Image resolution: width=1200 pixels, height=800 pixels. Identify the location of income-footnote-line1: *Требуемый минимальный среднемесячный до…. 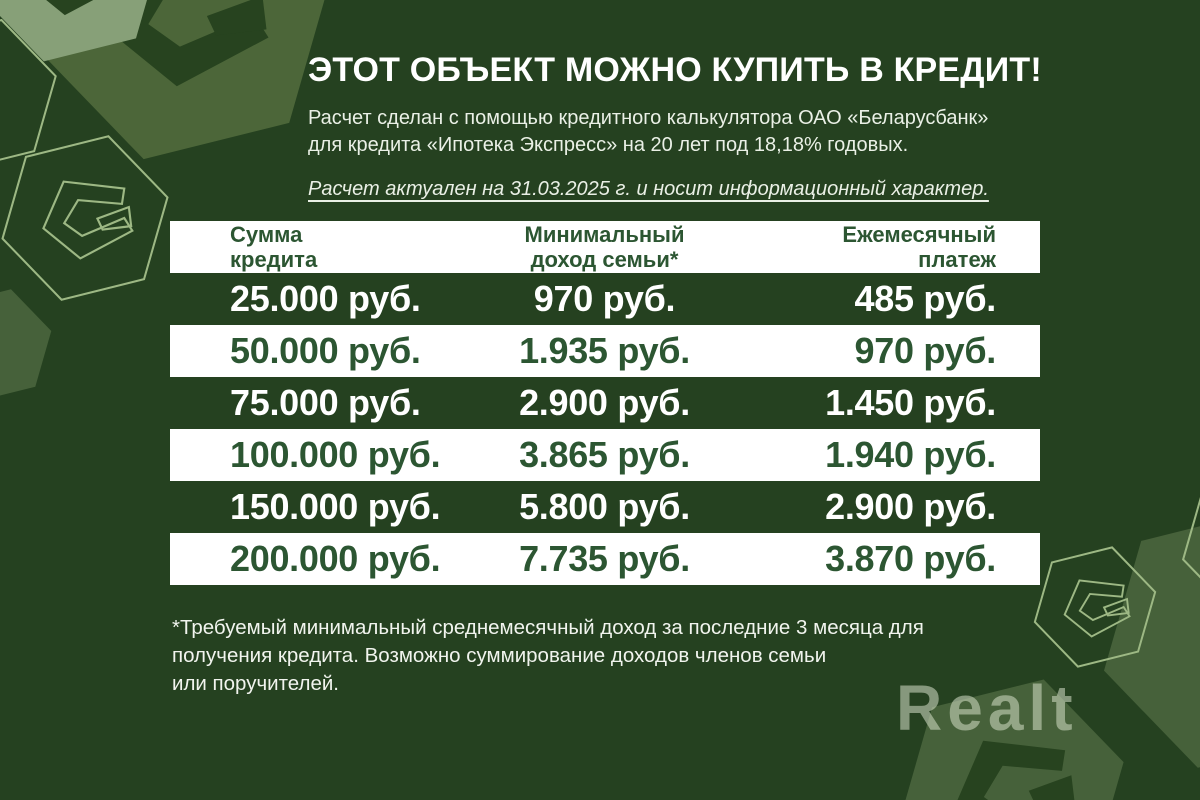
(548, 627).